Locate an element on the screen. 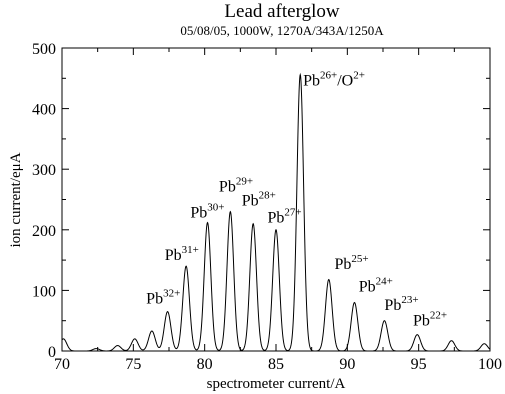 Image resolution: width=505 pixels, height=394 pixels. x-tick-label: 75 is located at coordinates (133, 364).